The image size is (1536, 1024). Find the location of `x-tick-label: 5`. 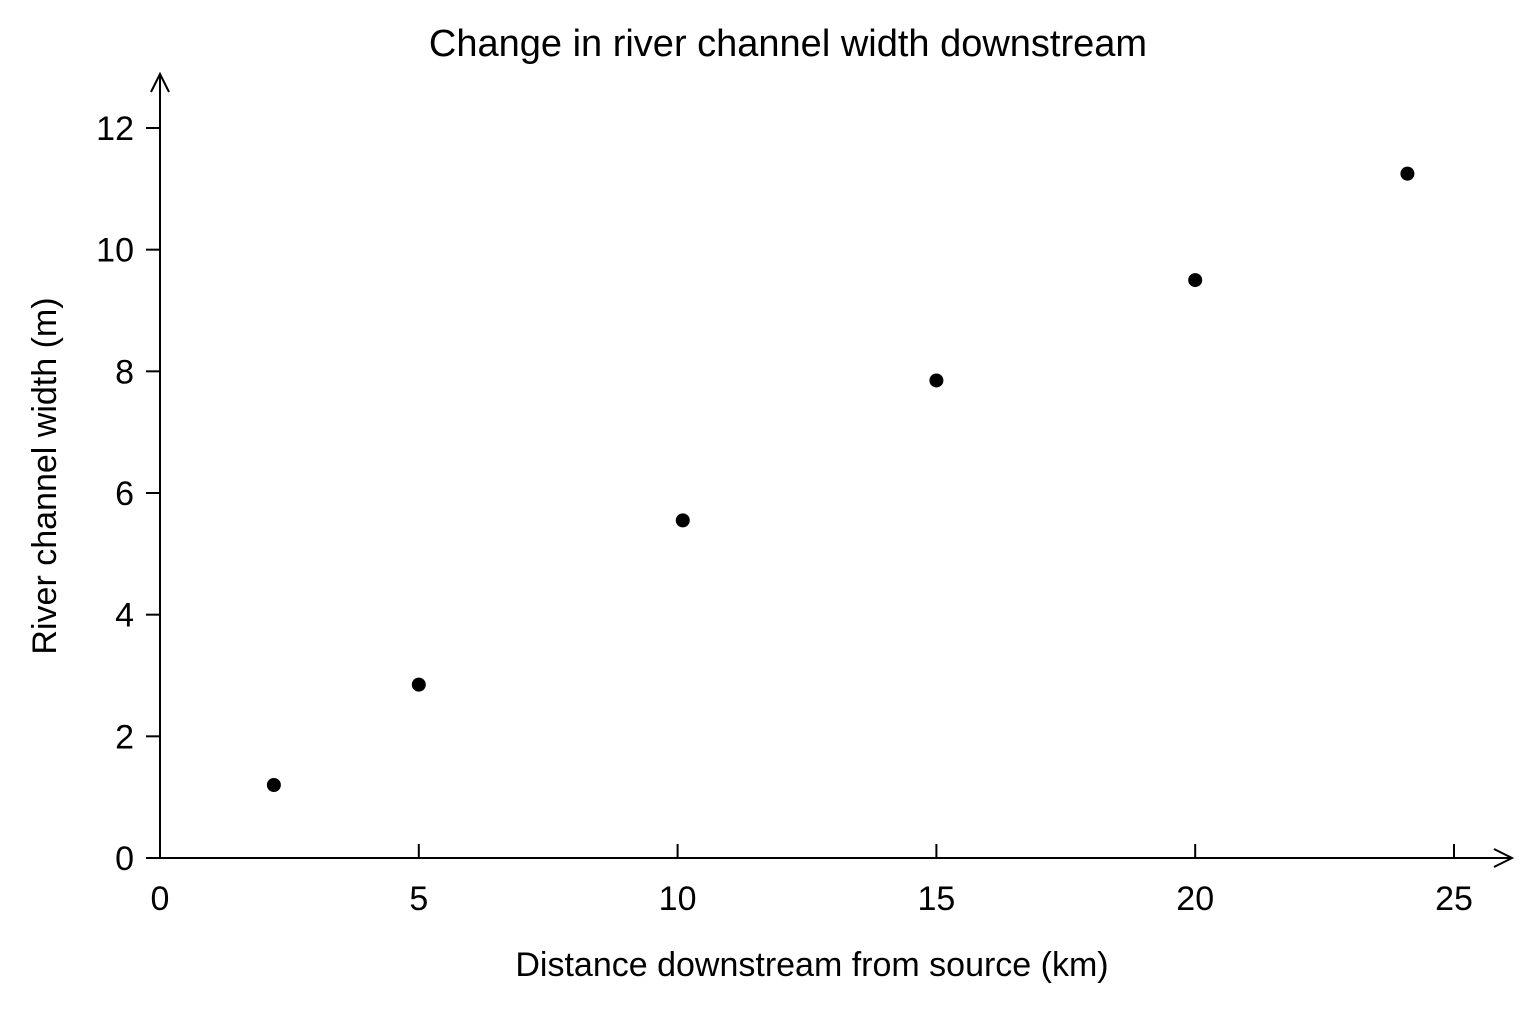

x-tick-label: 5 is located at coordinates (418, 899).